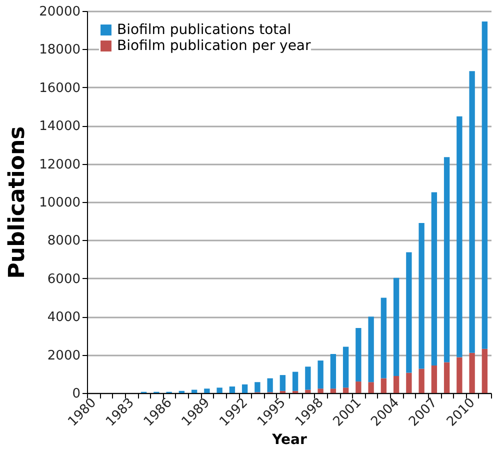 The image size is (497, 452). Describe the element at coordinates (59, 50) in the screenshot. I see `y-tick-label: 18000` at that location.